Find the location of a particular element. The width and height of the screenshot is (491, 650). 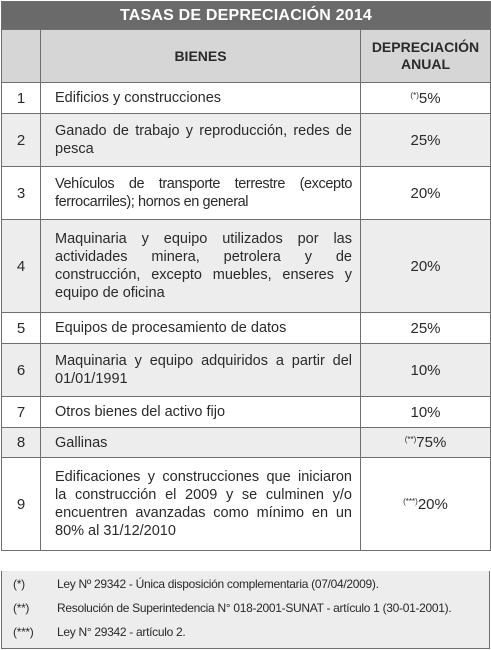

row-rate: (**)75% is located at coordinates (425, 442).